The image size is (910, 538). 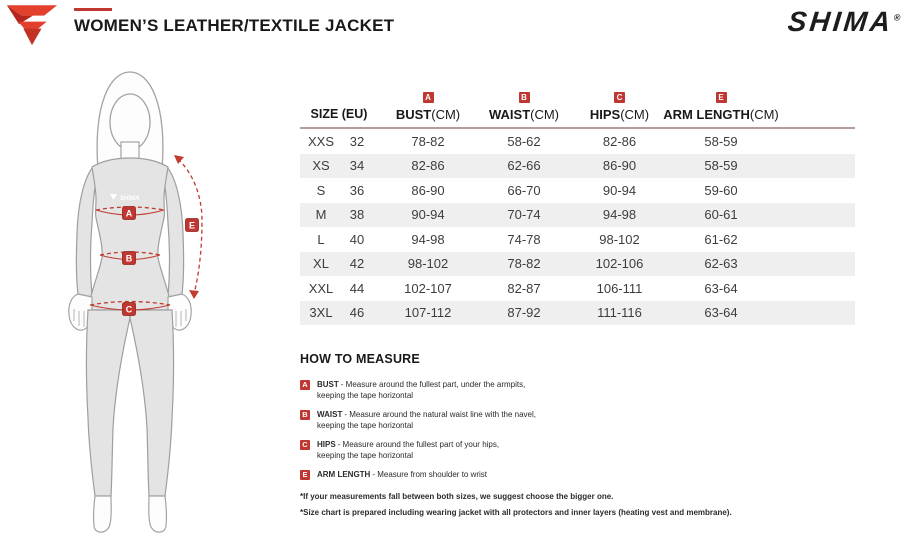 What do you see at coordinates (619, 215) in the screenshot?
I see `hips-value: 94-98` at bounding box center [619, 215].